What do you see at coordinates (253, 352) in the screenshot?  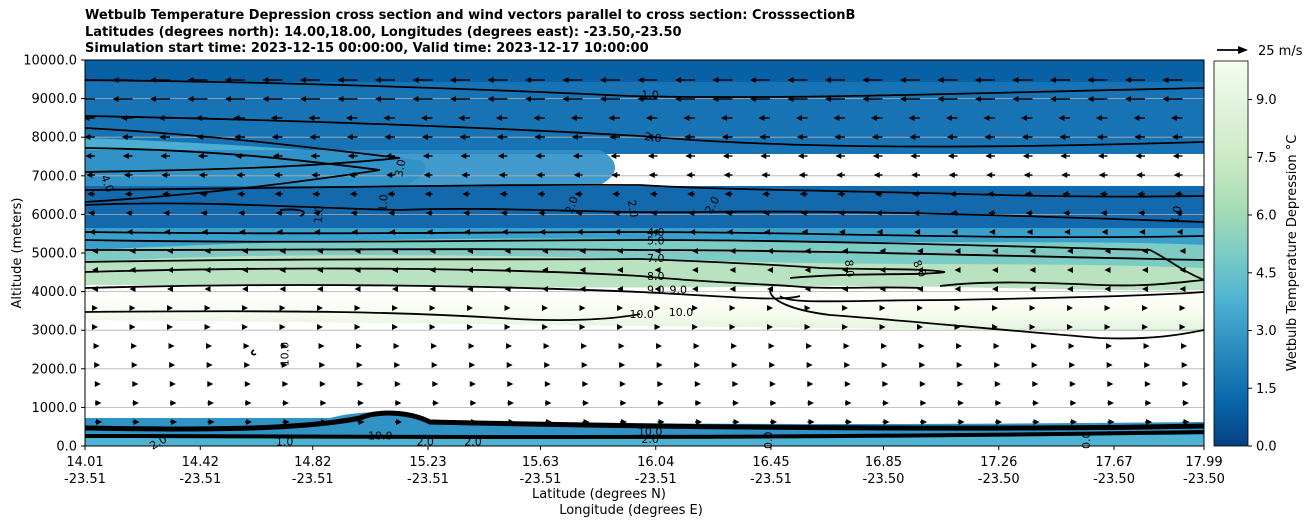 I see `contour-10-low` at bounding box center [253, 352].